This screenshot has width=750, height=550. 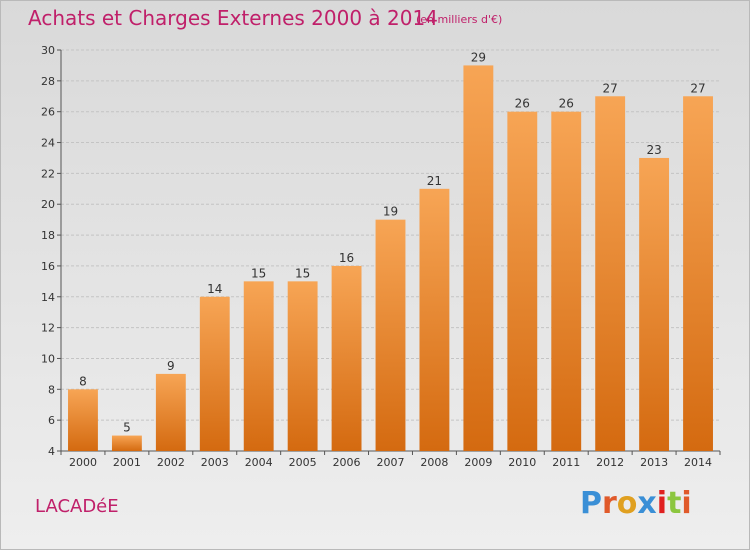 I want to click on proxiti-logo: Proxiti, so click(x=636, y=503).